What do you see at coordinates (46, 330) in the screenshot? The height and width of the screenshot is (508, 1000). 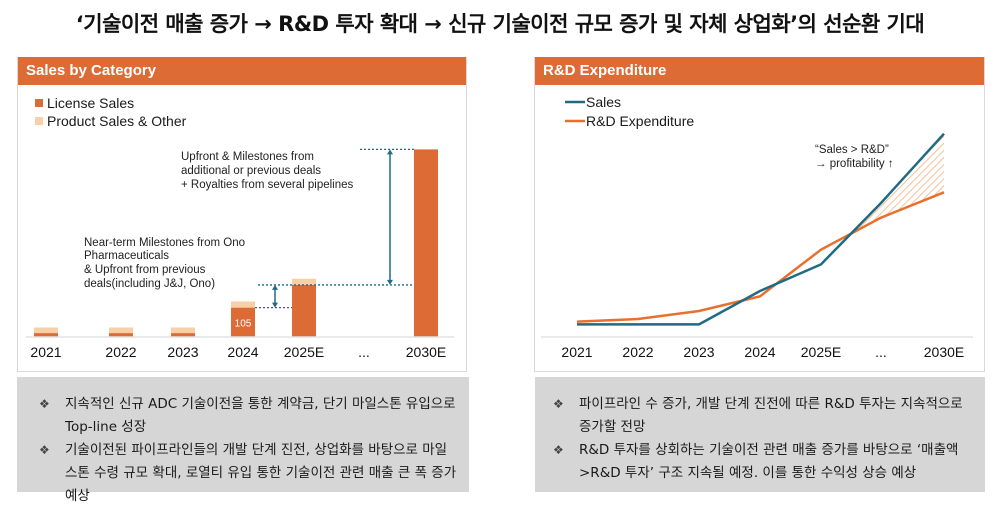 I see `bar-product-2021` at bounding box center [46, 330].